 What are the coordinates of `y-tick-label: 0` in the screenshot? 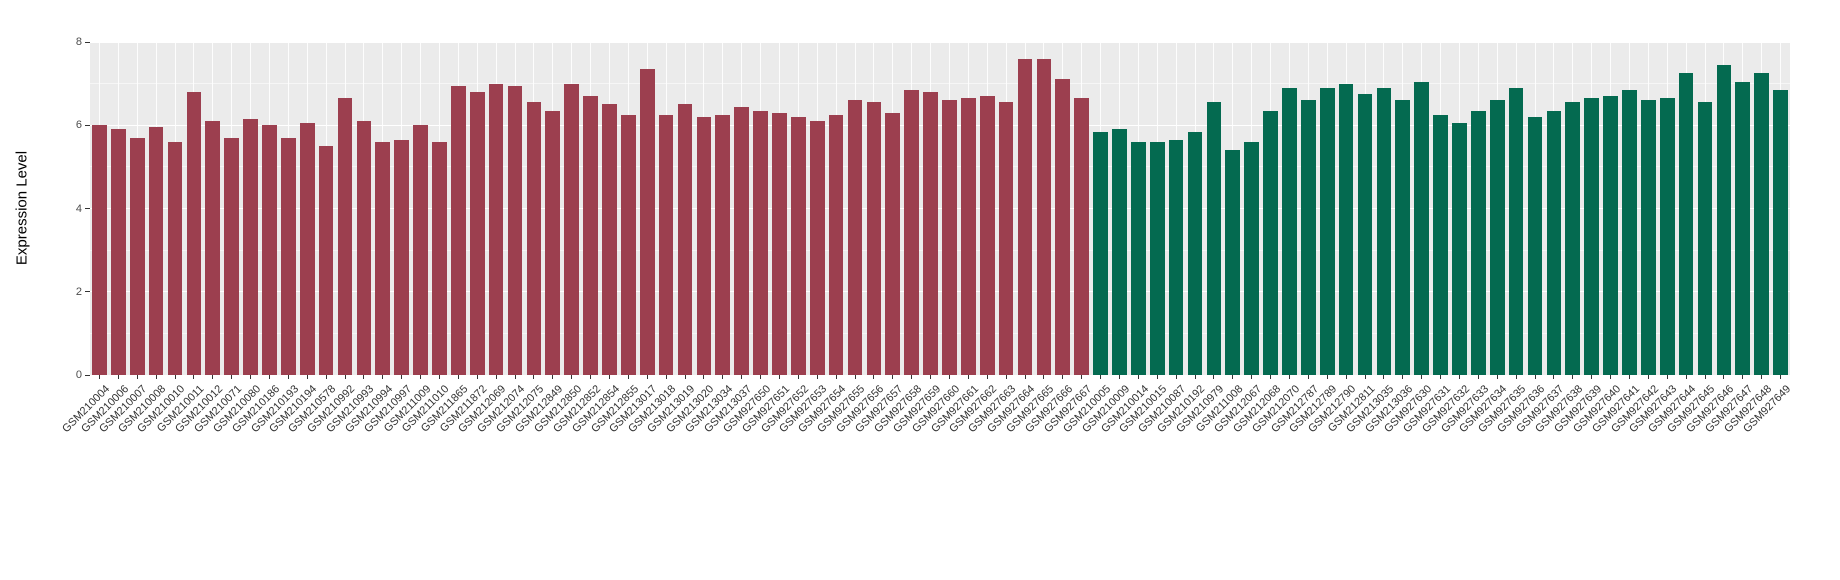 It's located at (78, 375).